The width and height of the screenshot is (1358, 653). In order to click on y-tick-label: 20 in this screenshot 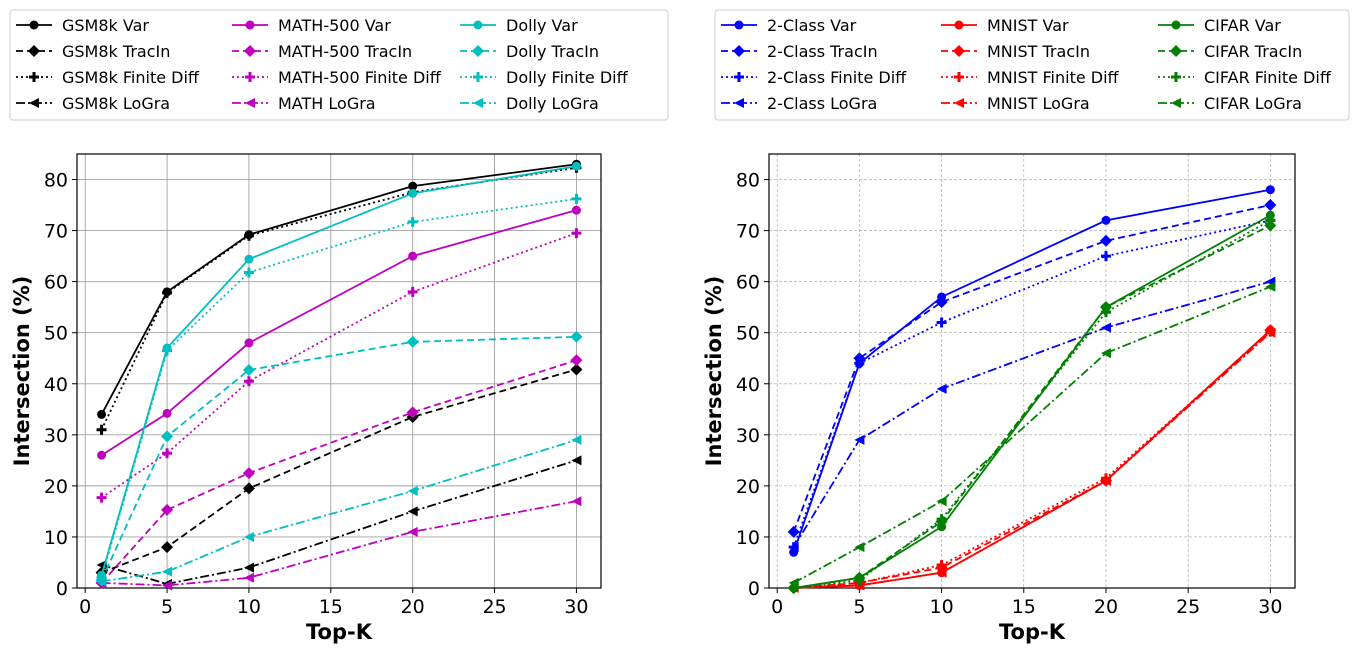, I will do `click(748, 487)`.